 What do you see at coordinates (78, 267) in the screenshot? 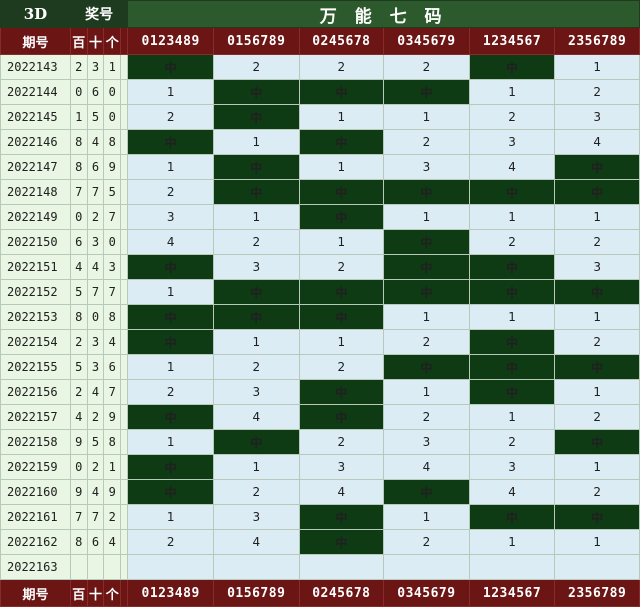
I see `digit-bai: 4` at bounding box center [78, 267].